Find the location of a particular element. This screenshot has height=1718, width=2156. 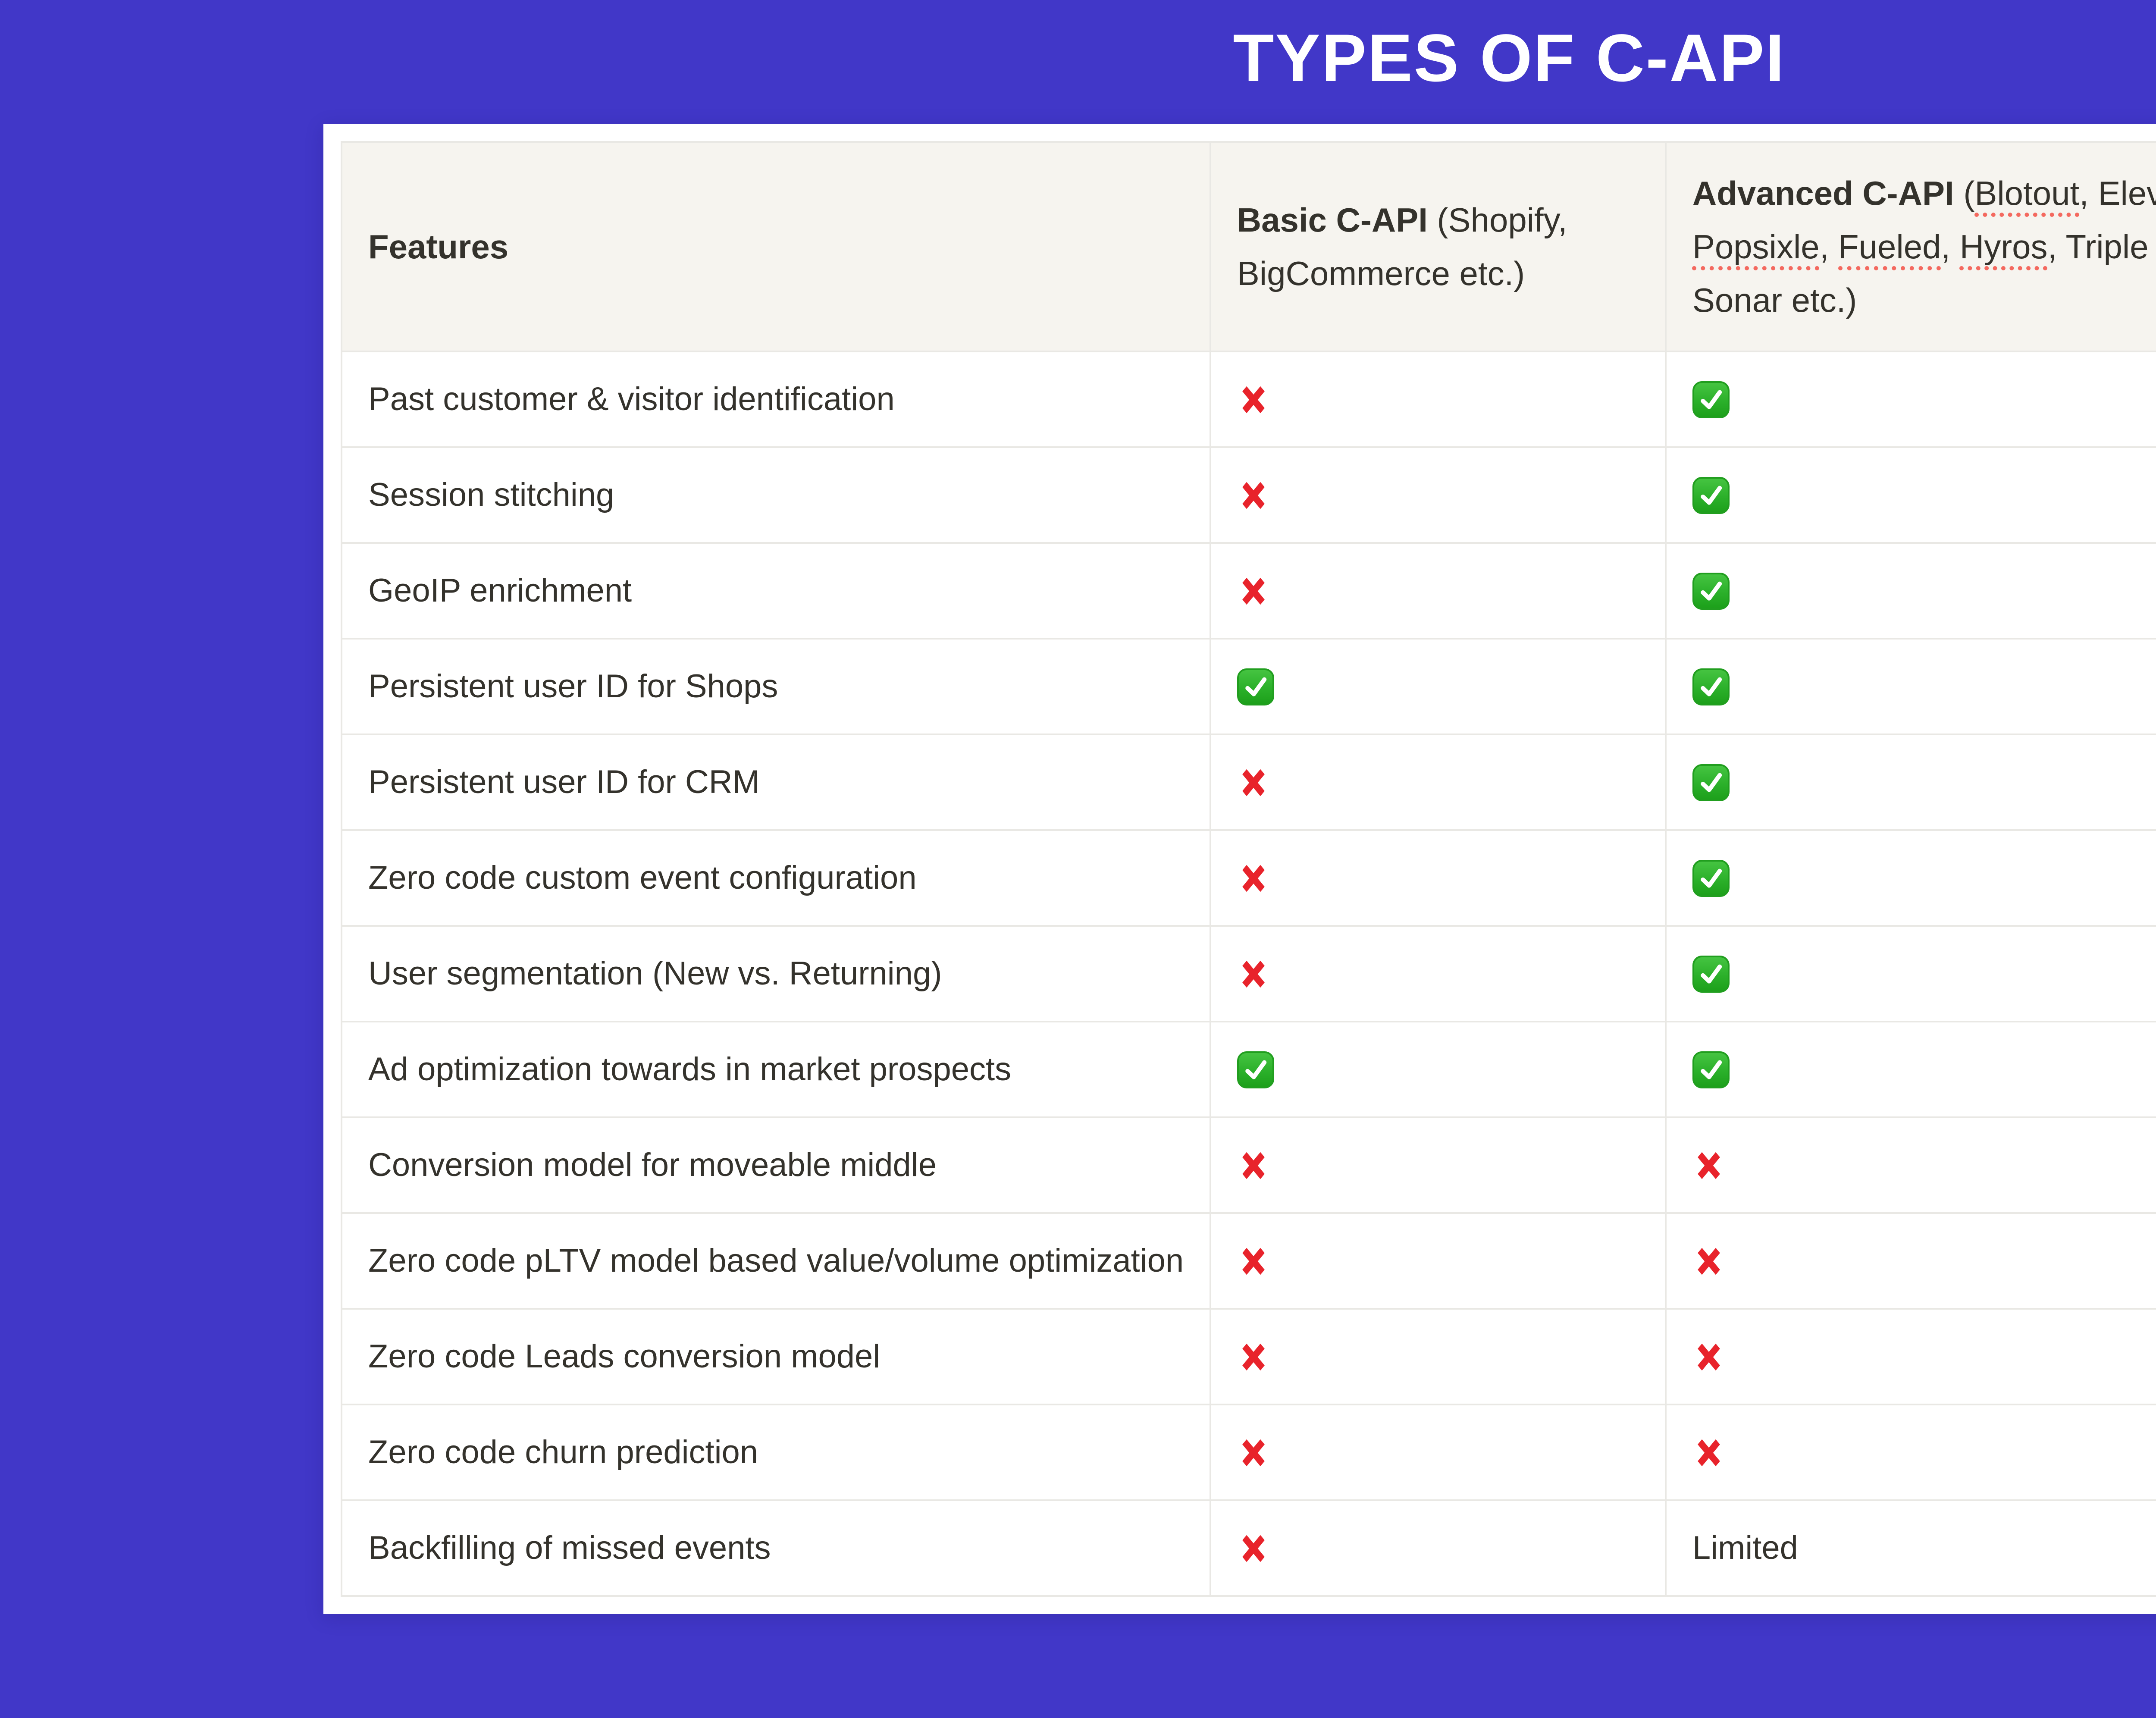

table-row: Zero code Leads conversion model is located at coordinates (1248, 1357).